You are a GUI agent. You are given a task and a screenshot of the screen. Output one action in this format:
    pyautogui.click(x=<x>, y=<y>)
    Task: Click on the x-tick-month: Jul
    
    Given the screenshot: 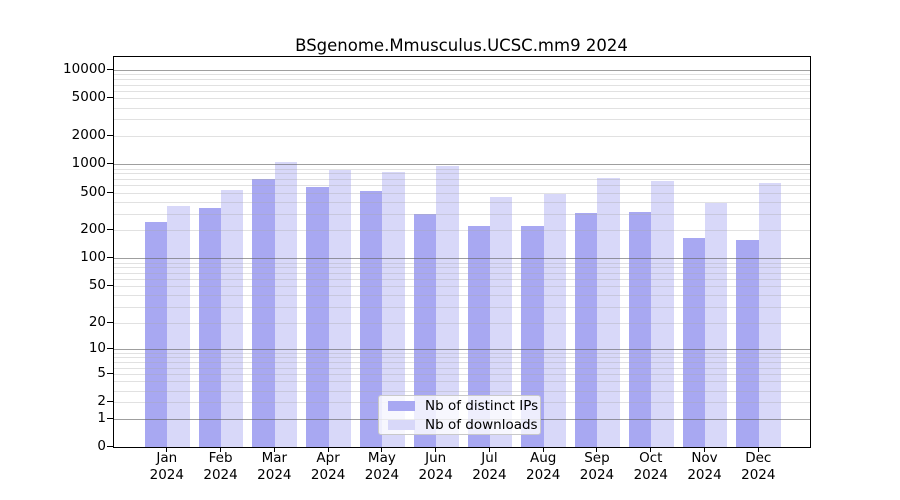 What is the action you would take?
    pyautogui.click(x=489, y=458)
    